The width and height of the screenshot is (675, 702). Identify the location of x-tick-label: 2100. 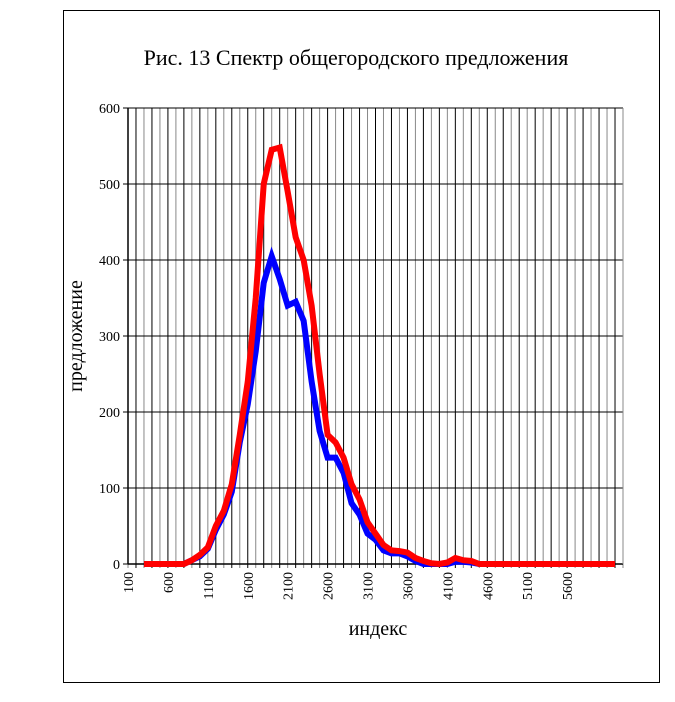
(289, 586).